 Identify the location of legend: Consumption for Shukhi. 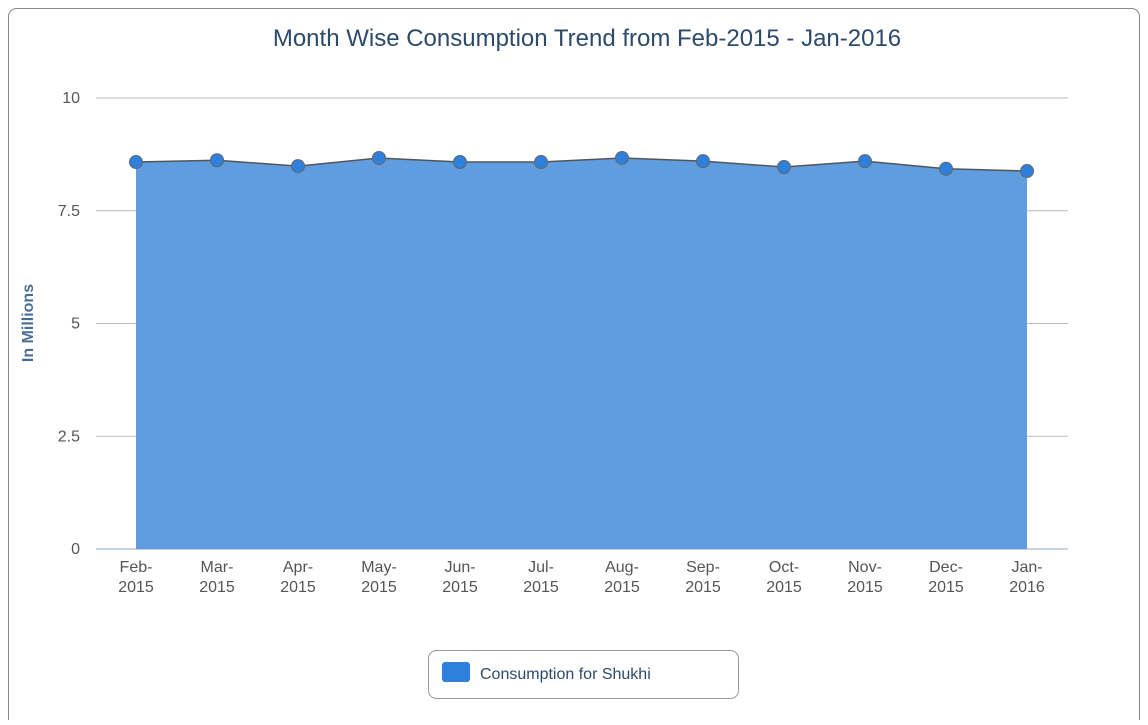
(583, 674).